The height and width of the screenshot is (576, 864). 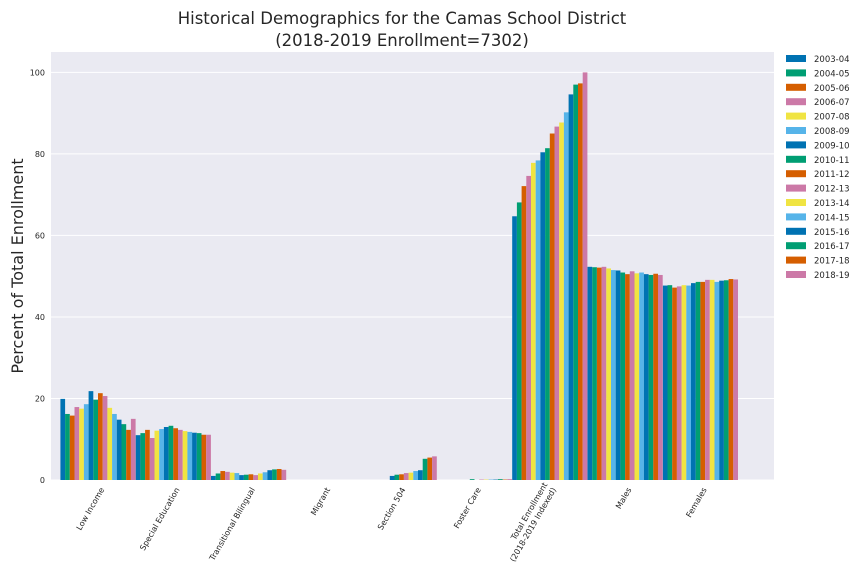 What do you see at coordinates (832, 74) in the screenshot?
I see `legend-label: 2004-05` at bounding box center [832, 74].